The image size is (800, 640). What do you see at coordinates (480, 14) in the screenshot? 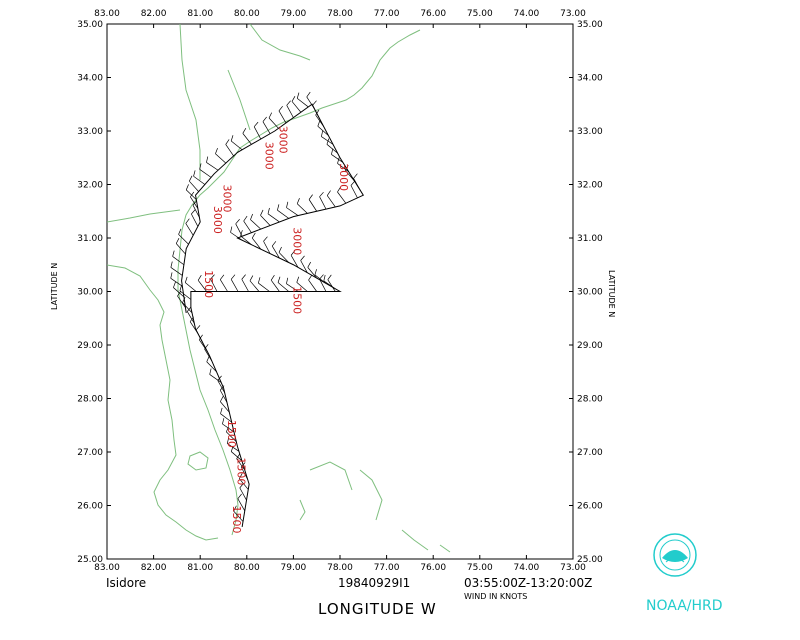
I see `x-tick-label-top: 75.00` at bounding box center [480, 14].